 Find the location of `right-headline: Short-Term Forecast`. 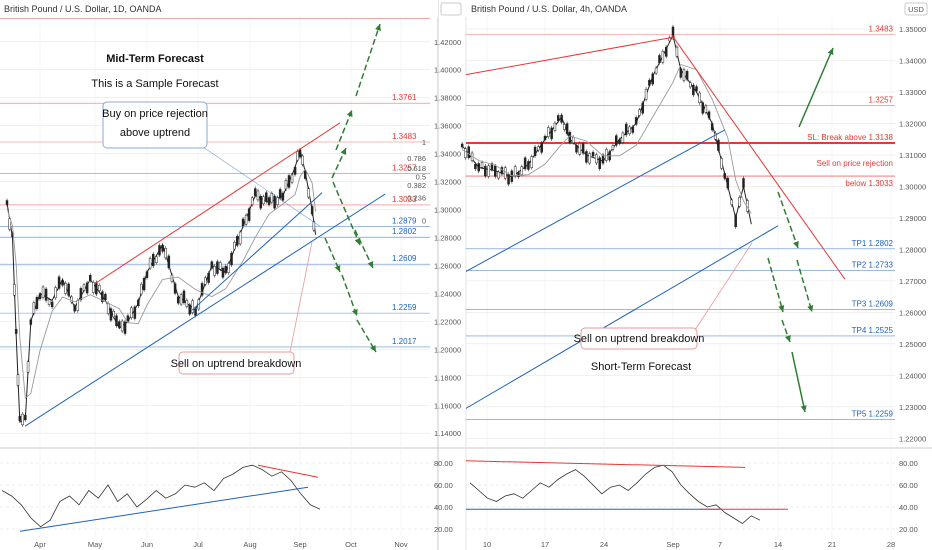

right-headline: Short-Term Forecast is located at coordinates (641, 367).